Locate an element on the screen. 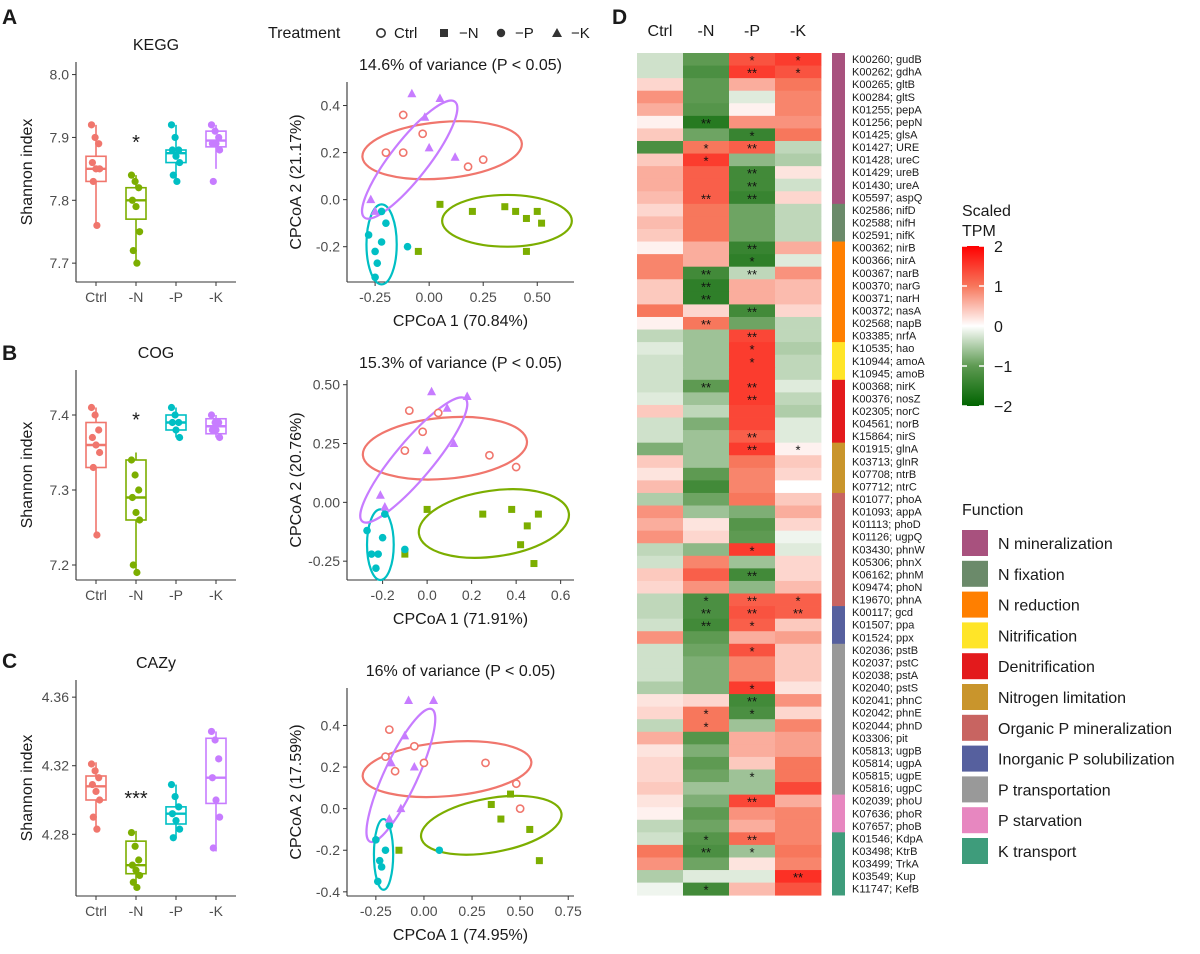 This screenshot has height=954, width=1200. function-legend-item-nitrification: Nitrification is located at coordinates (1019, 635).